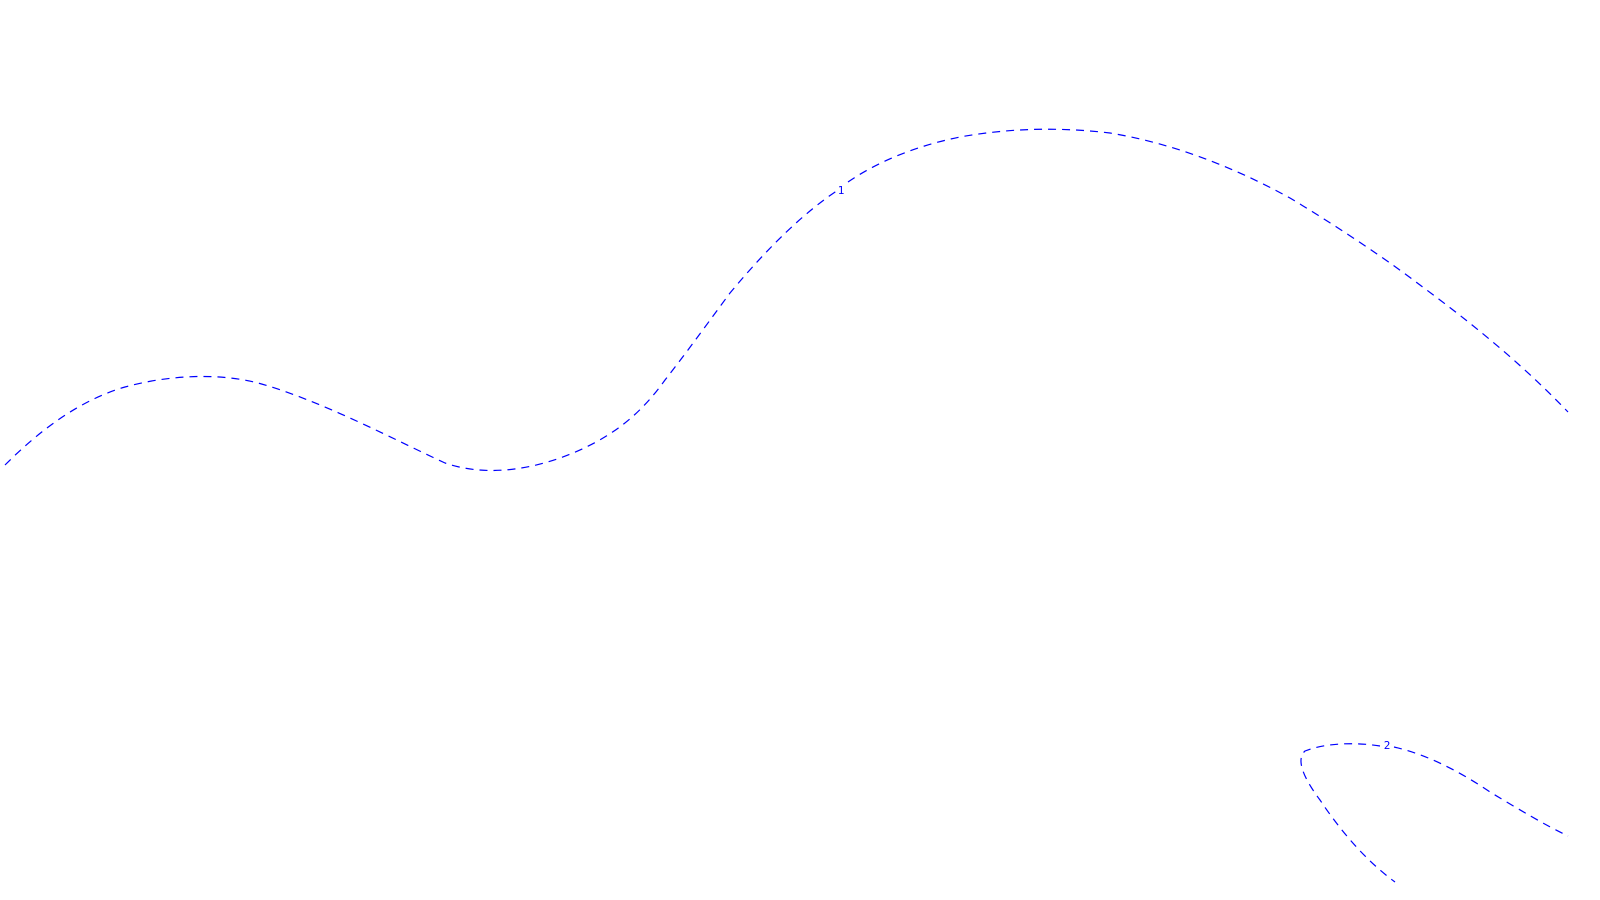 This screenshot has width=1600, height=900. I want to click on contour-line-2b, so click(1481, 791).